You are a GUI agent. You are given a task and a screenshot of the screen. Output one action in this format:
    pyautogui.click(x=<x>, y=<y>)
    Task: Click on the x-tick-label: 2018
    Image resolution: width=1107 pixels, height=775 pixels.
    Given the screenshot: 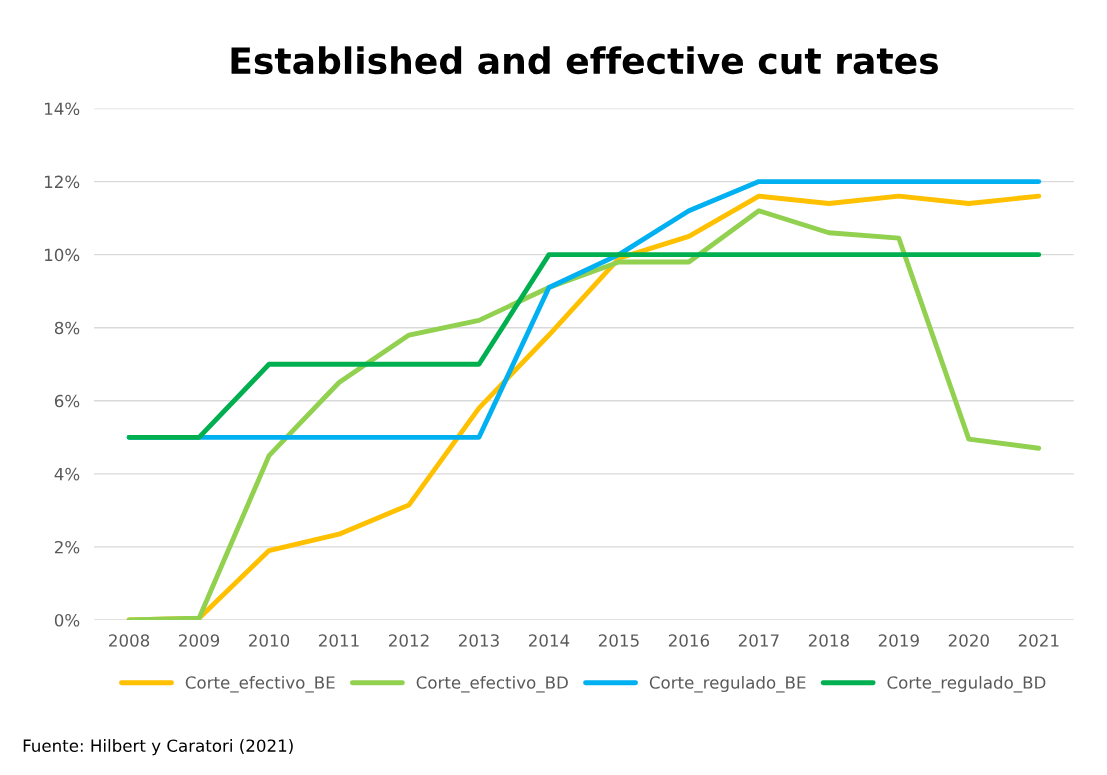 What is the action you would take?
    pyautogui.click(x=828, y=640)
    